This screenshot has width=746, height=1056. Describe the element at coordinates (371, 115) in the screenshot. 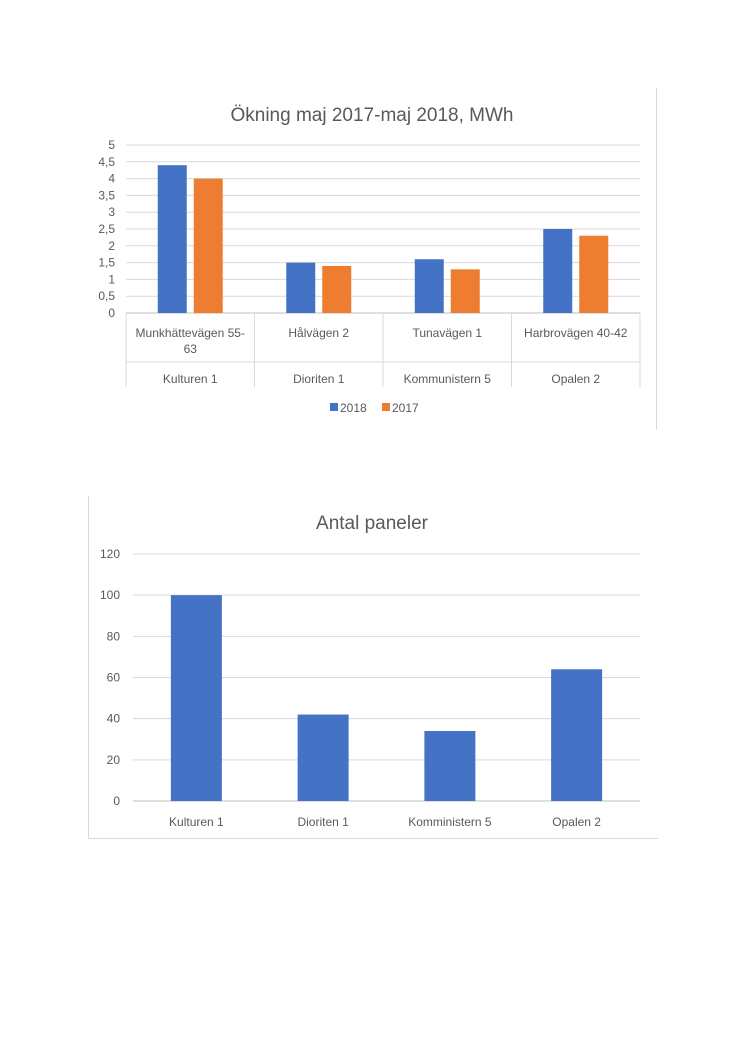

I see `chart1-title: Ökning maj 2017-maj 2018, MWh` at that location.